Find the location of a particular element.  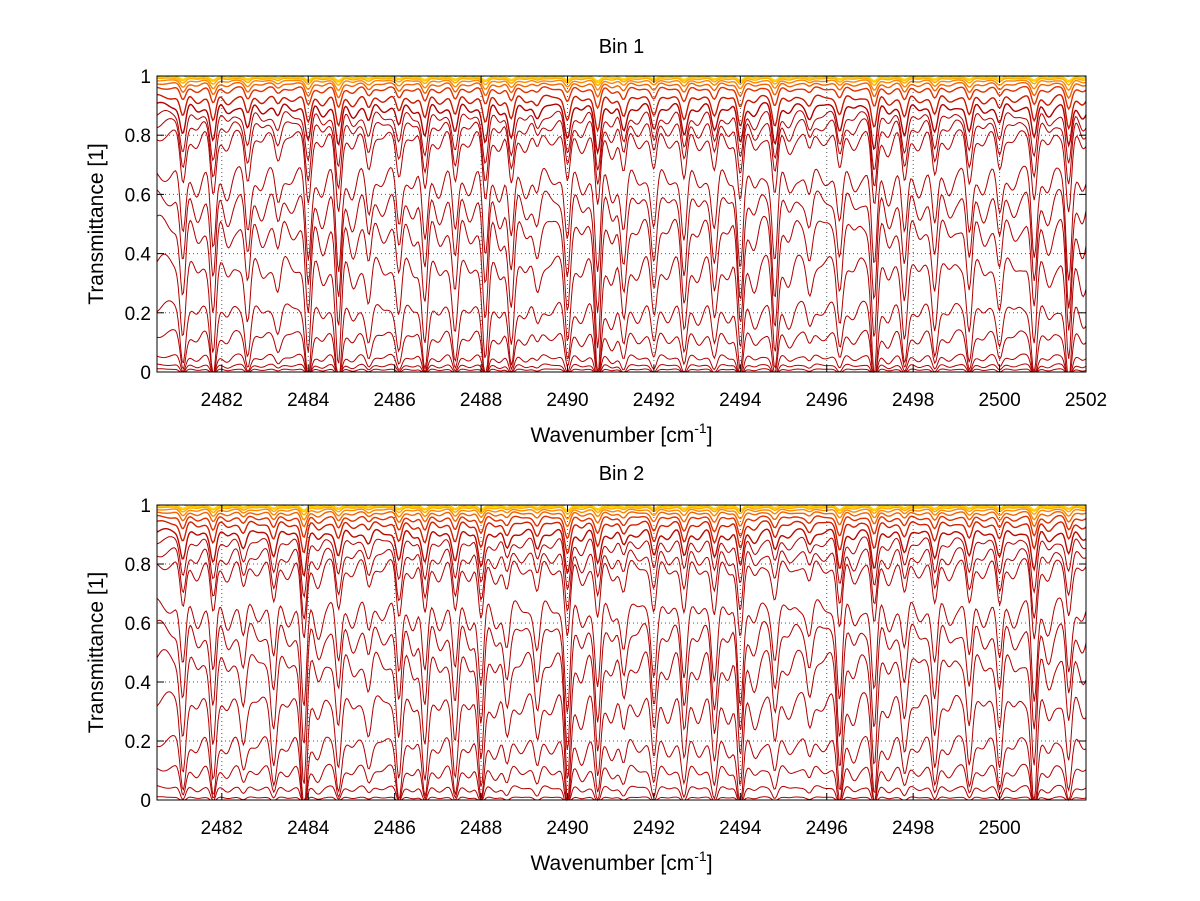

chart-title: Bin 1 is located at coordinates (622, 47).